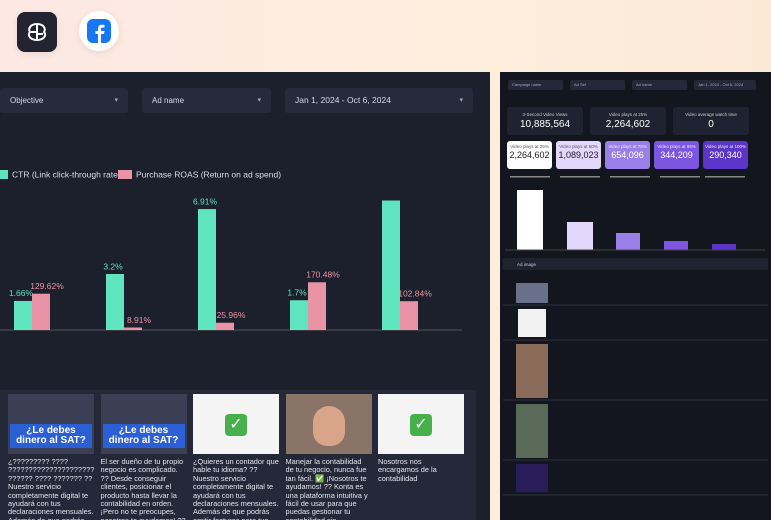 This screenshot has width=771, height=520. I want to click on value-label: 1.7%, so click(297, 293).